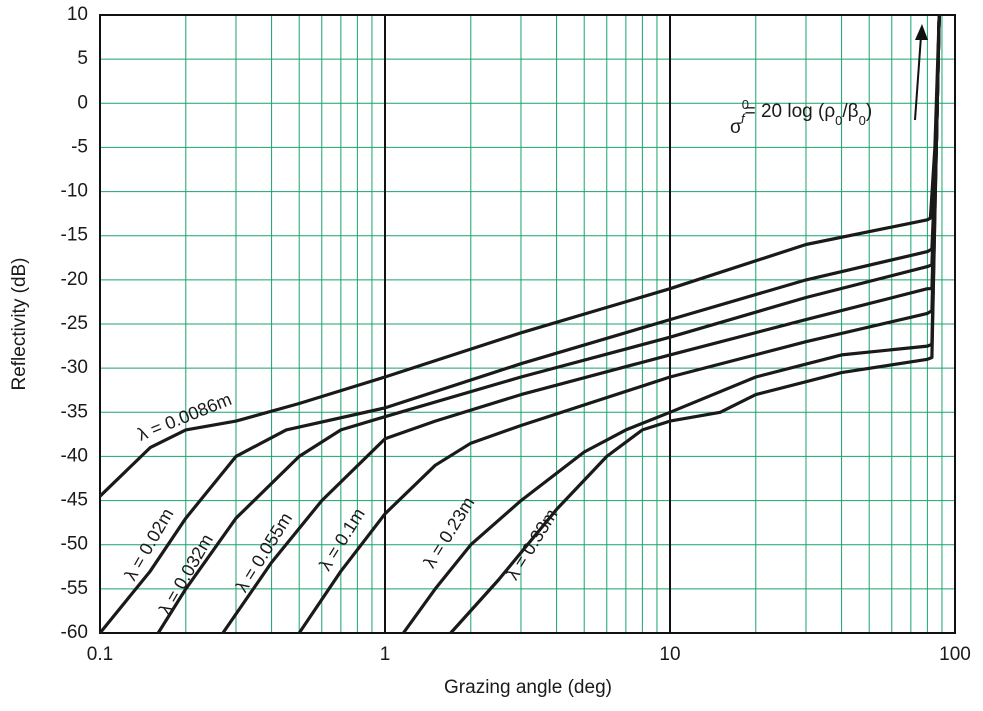 The width and height of the screenshot is (983, 711). I want to click on x-tick-label: 10, so click(669, 654).